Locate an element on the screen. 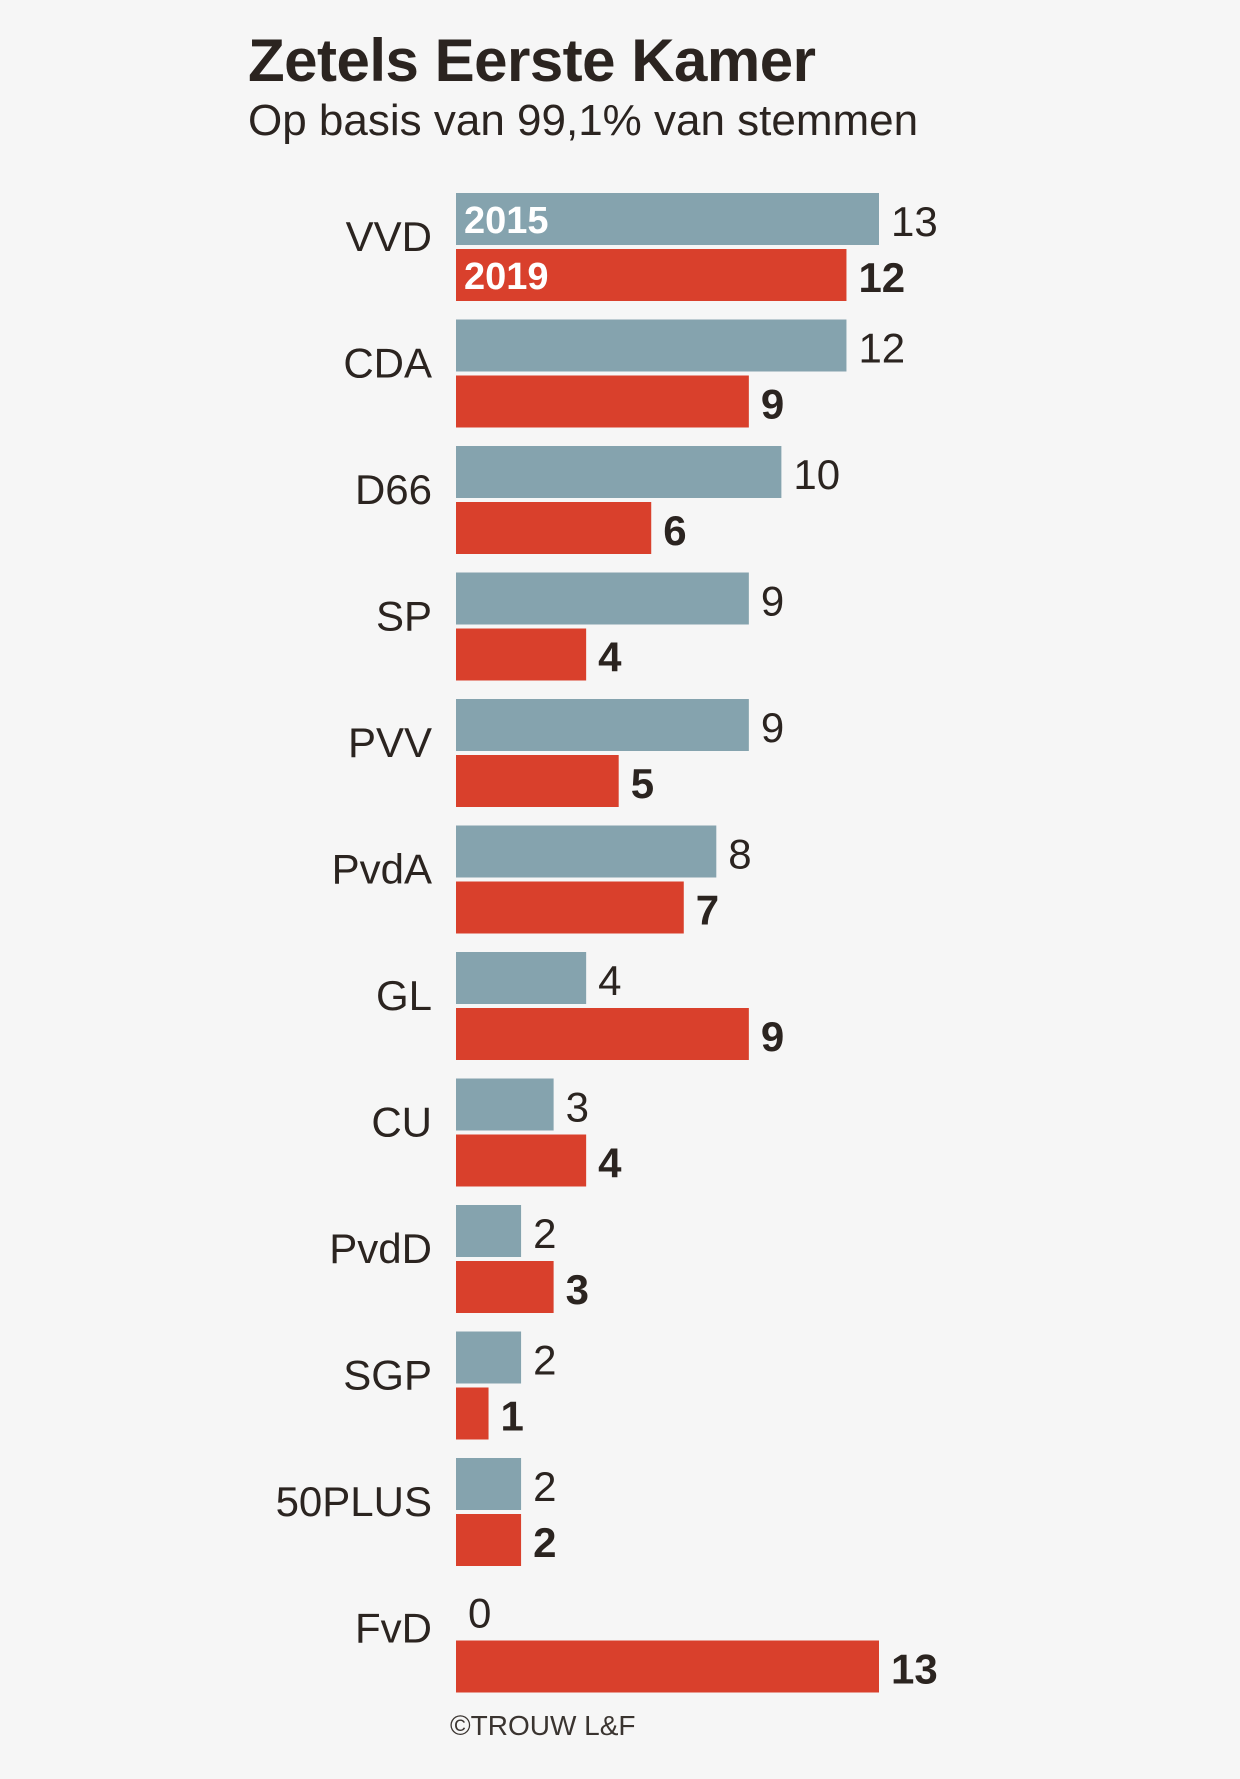 The width and height of the screenshot is (1240, 1779). category-label: GL is located at coordinates (404, 995).